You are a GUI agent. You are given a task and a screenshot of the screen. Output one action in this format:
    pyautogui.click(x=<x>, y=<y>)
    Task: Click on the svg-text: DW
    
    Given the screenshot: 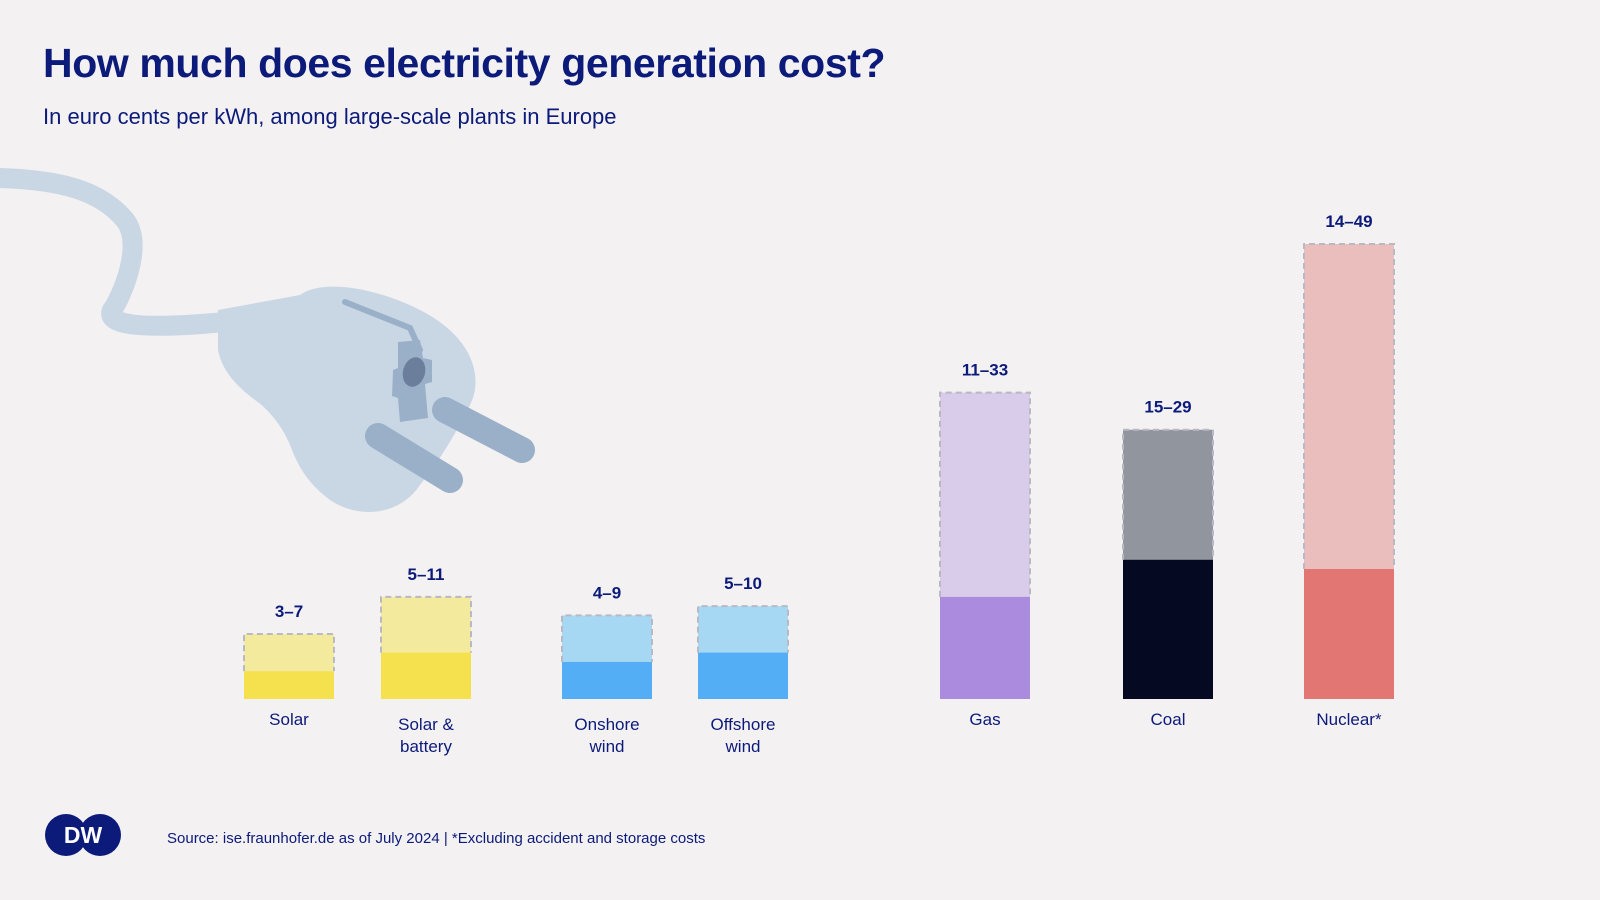 What is the action you would take?
    pyautogui.click(x=83, y=835)
    